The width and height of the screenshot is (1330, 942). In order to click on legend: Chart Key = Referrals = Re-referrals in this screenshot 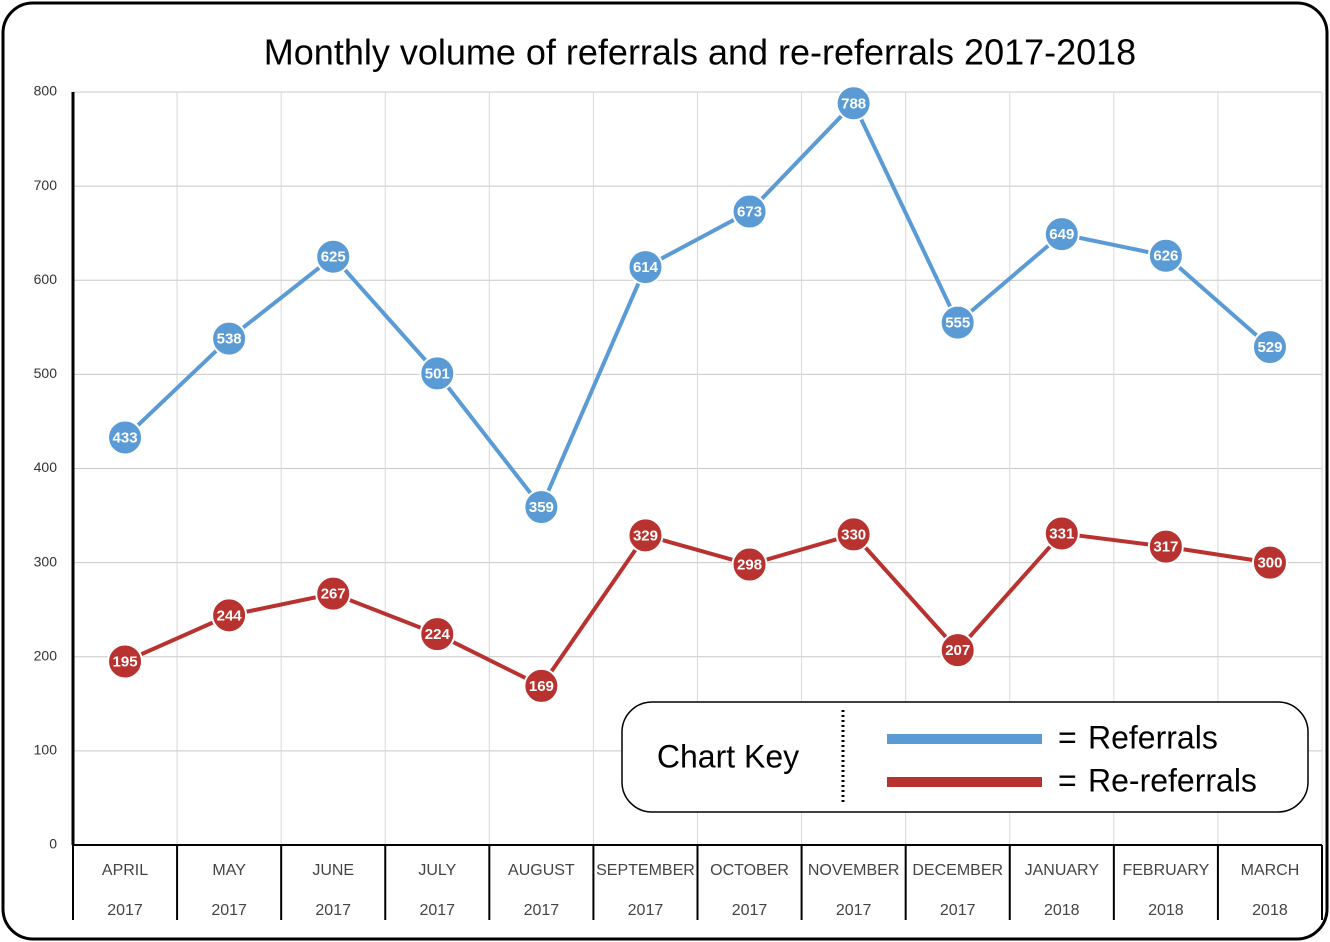, I will do `click(965, 757)`.